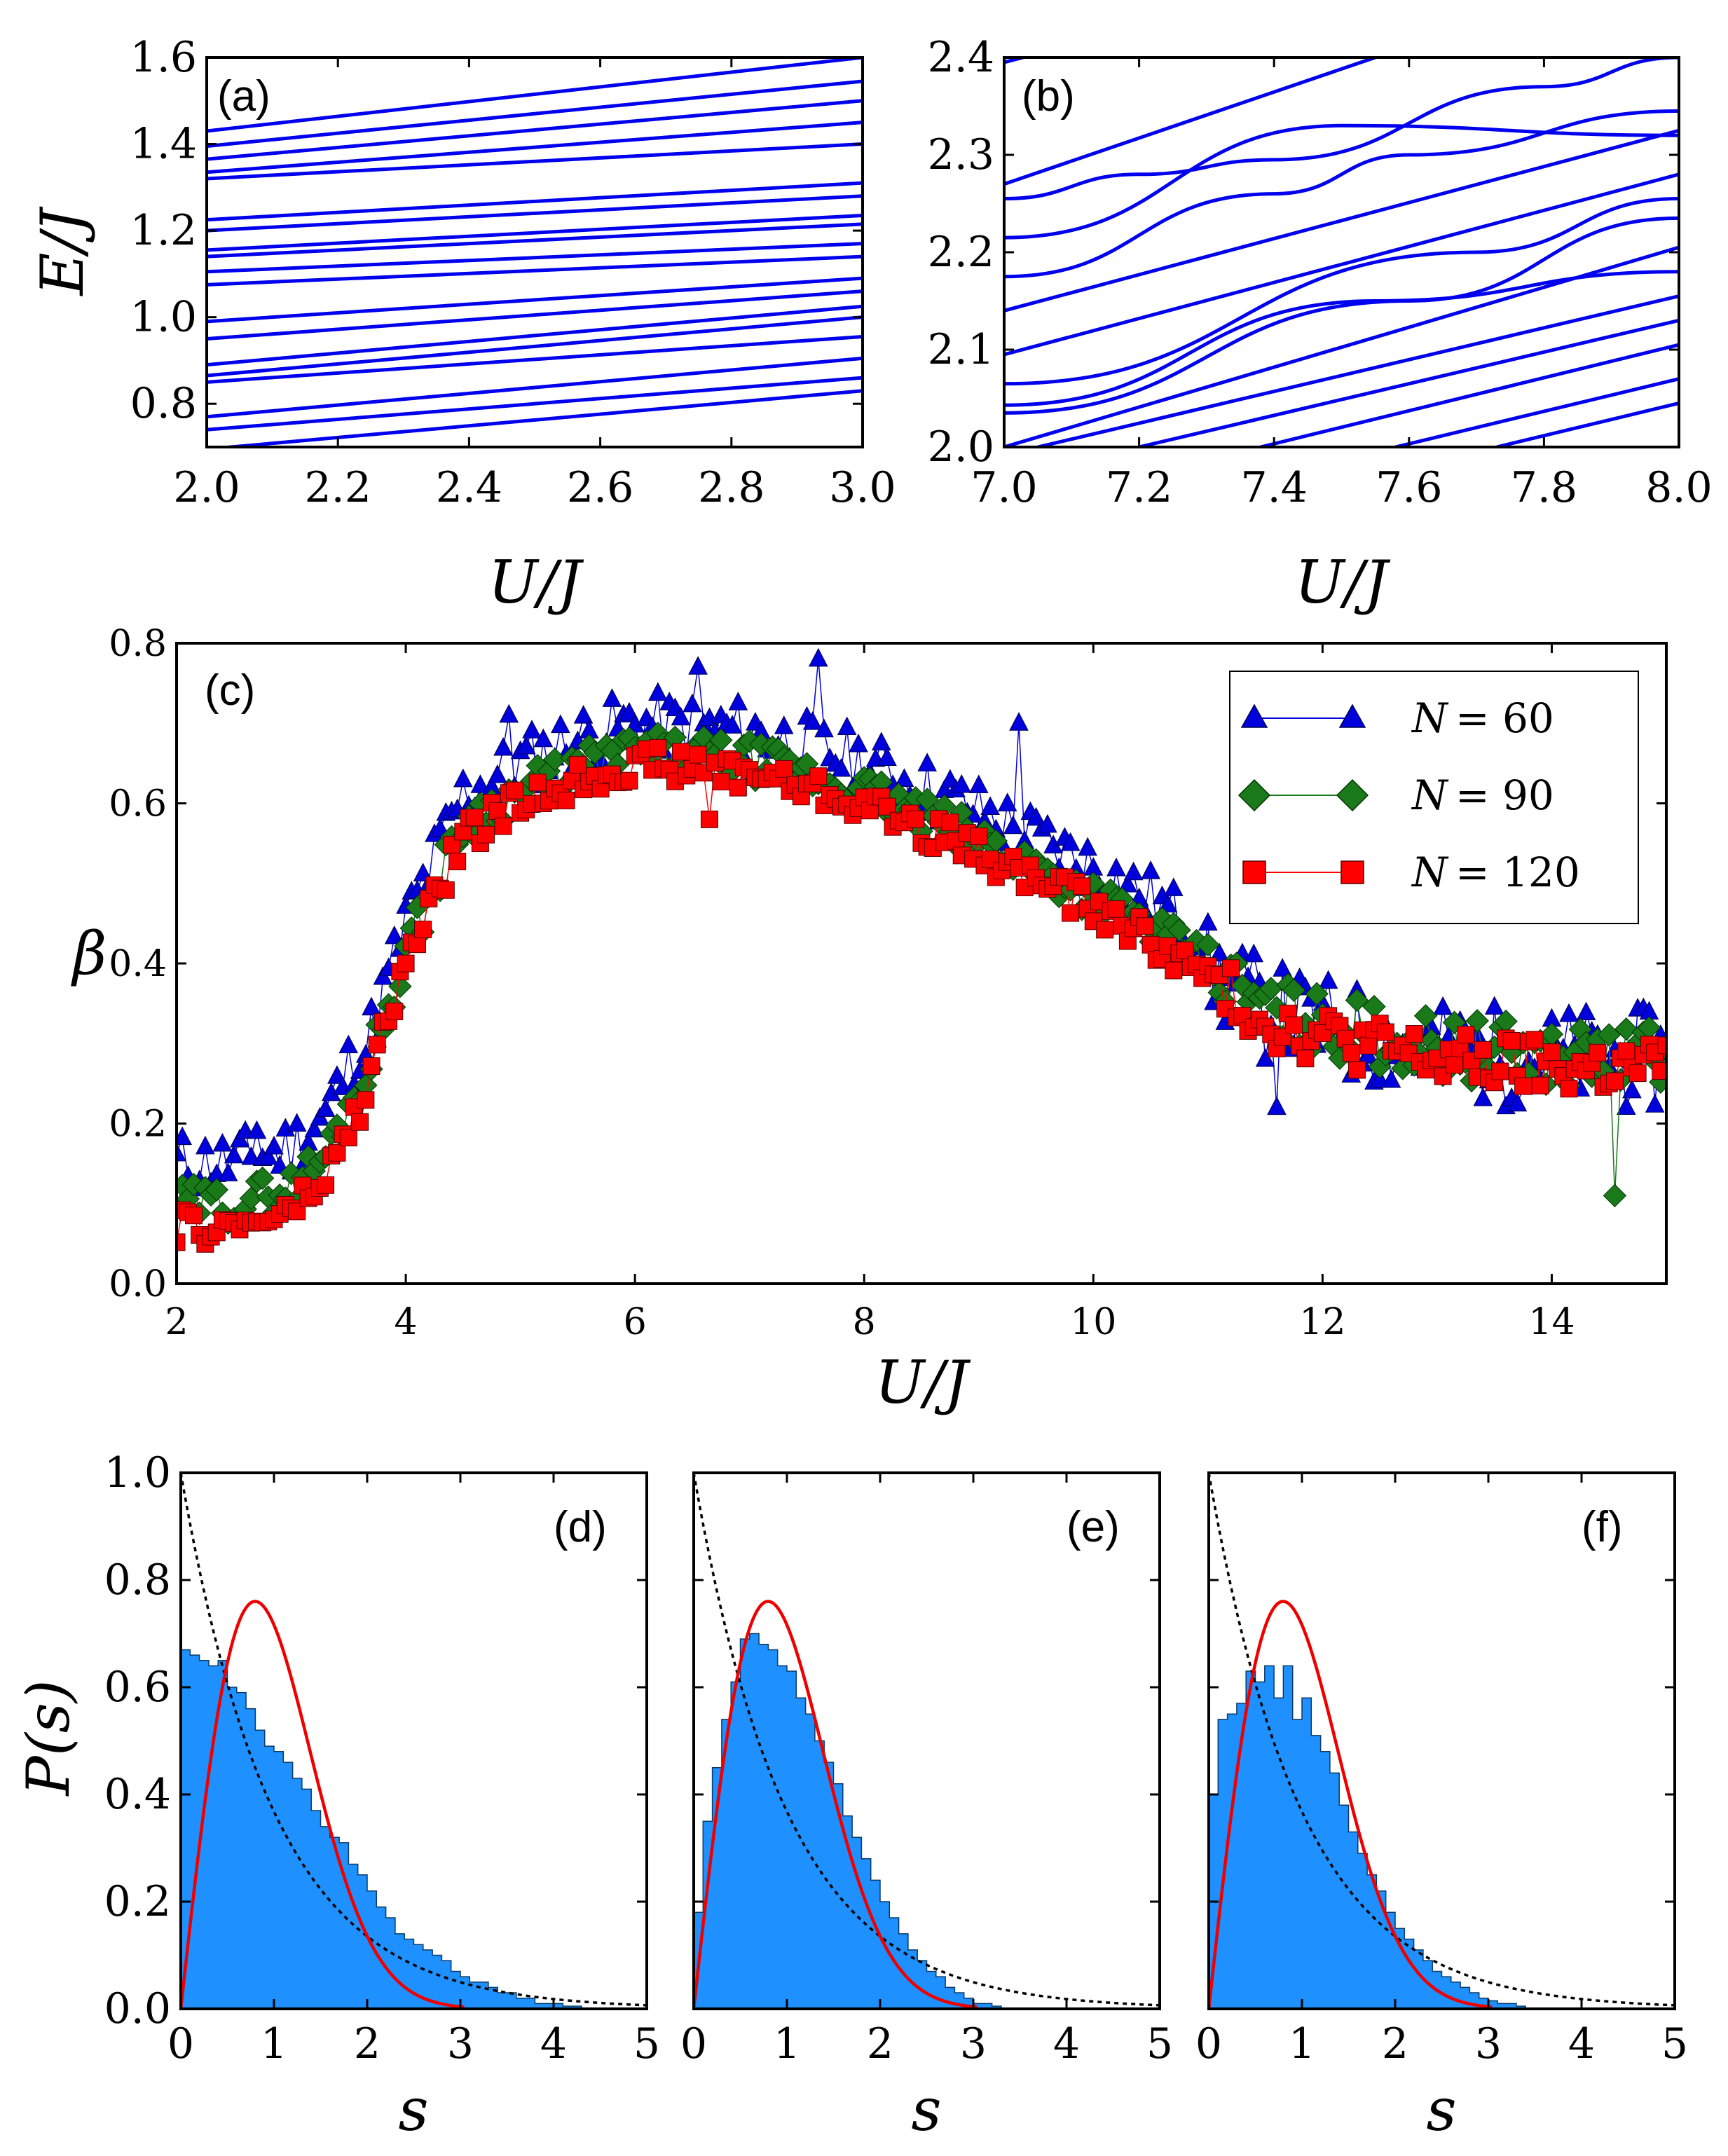  I want to click on x-tick-label: 0, so click(180, 2043).